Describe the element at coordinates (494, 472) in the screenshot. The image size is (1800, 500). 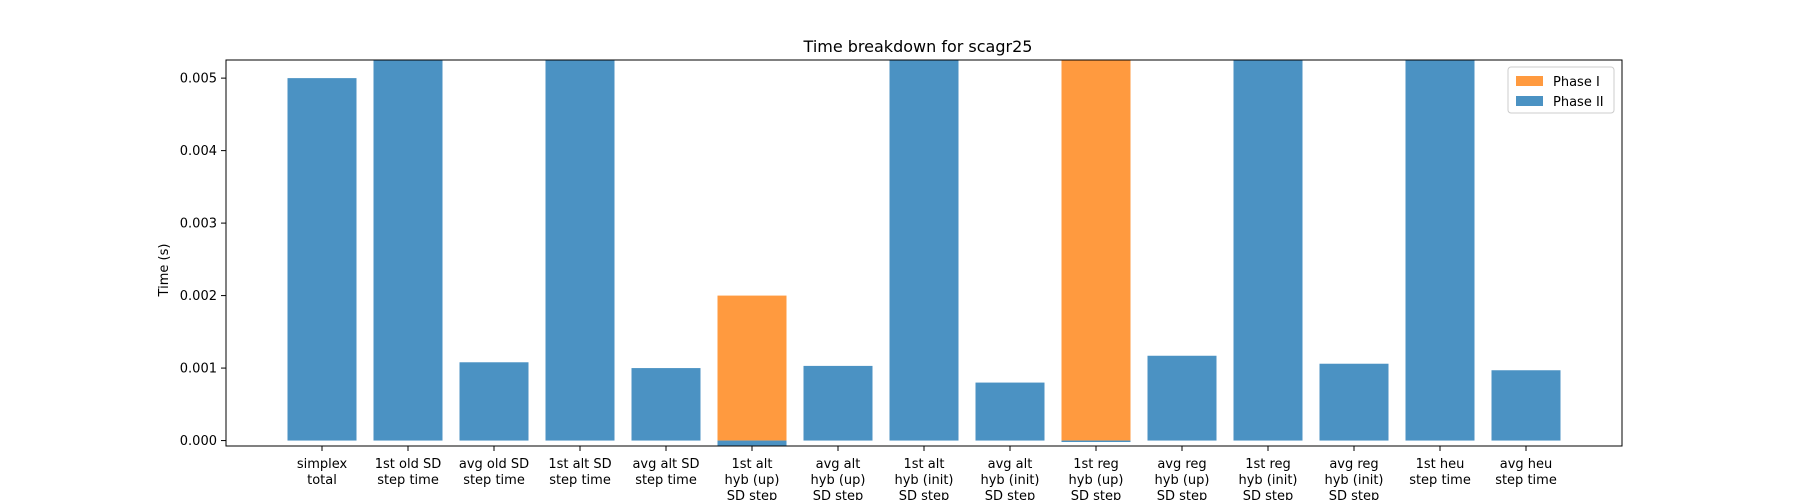
I see `x-tick-label: avg old SD step time` at that location.